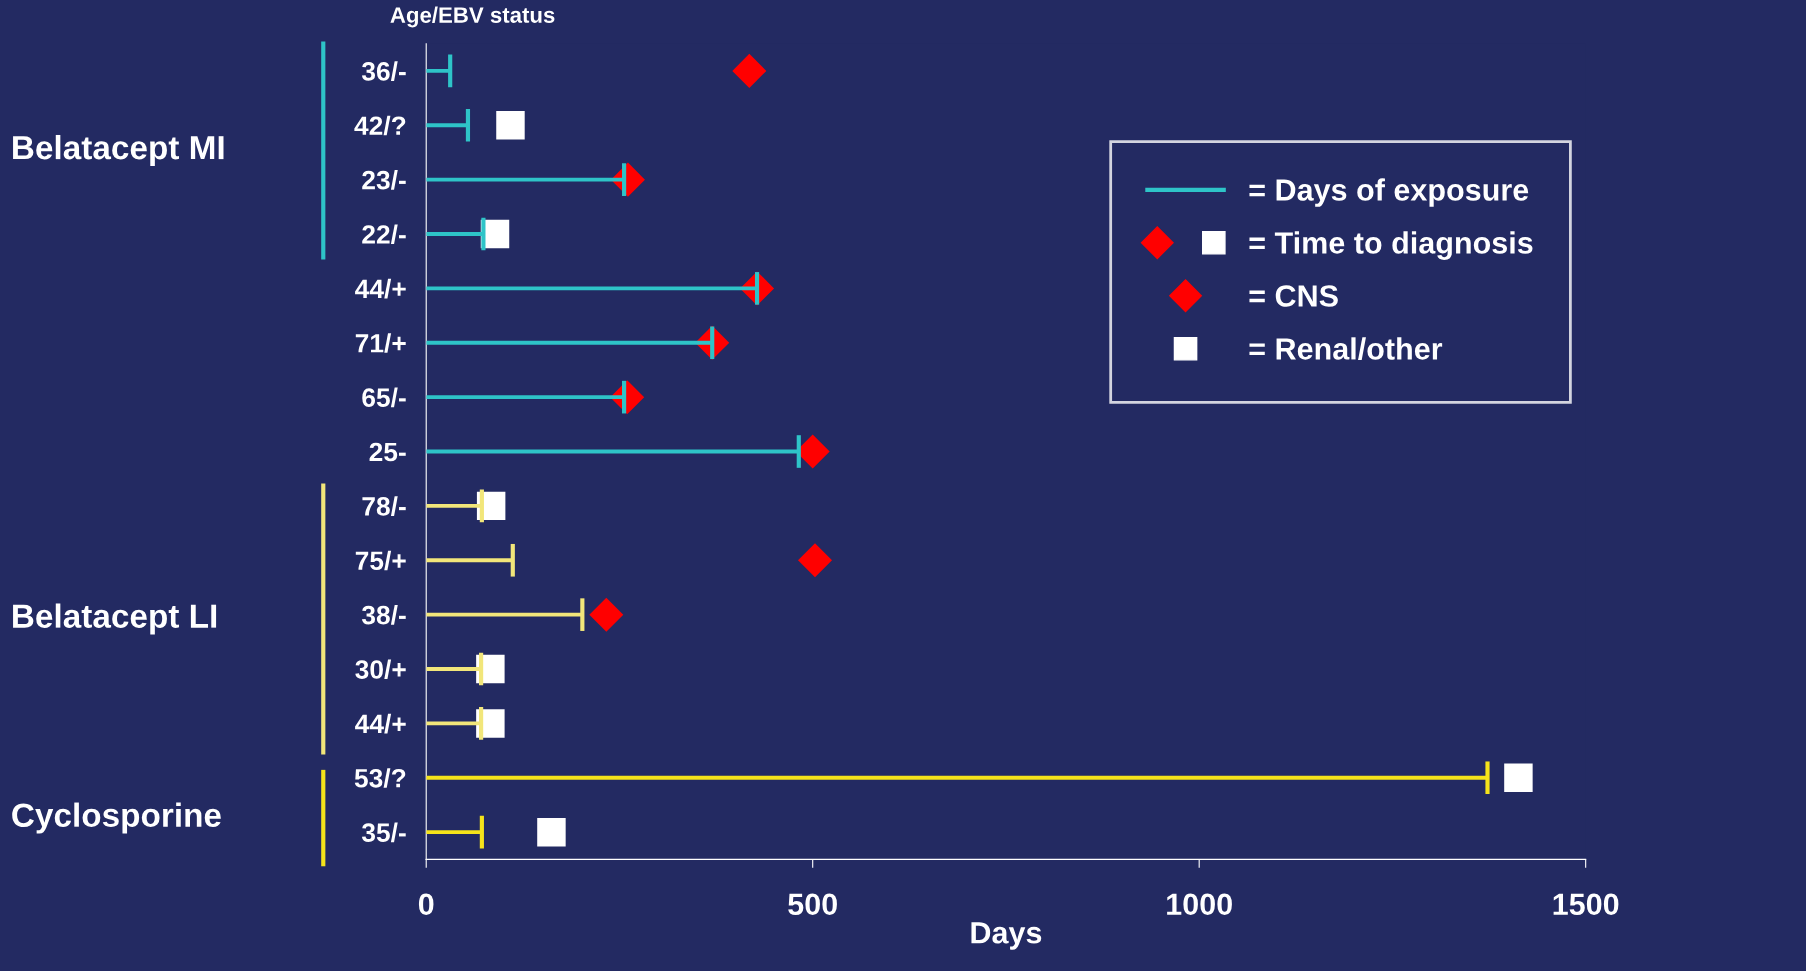 The height and width of the screenshot is (971, 1806). What do you see at coordinates (384, 397) in the screenshot?
I see `y-tick-label: 65/-` at bounding box center [384, 397].